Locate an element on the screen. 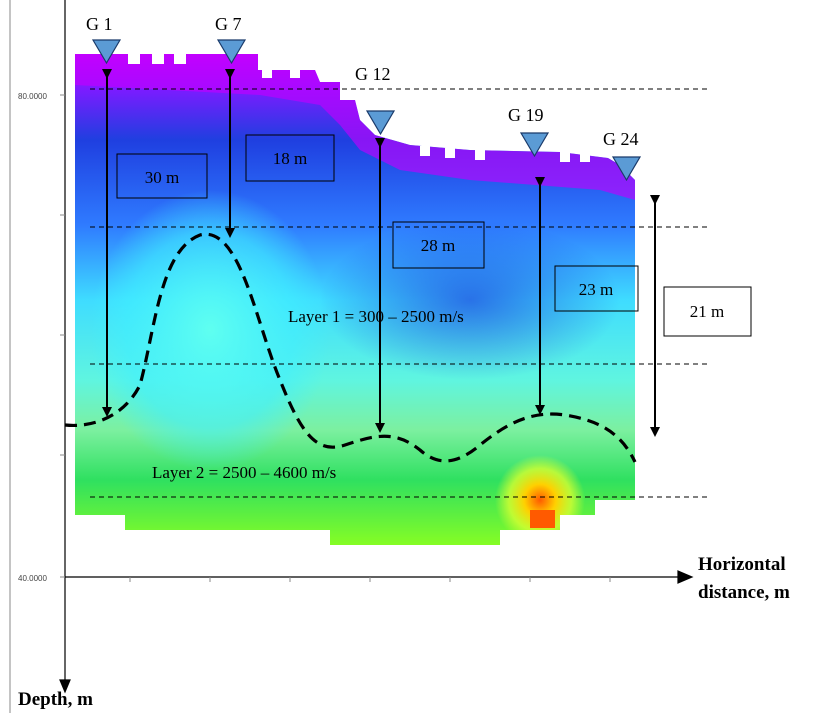 Image resolution: width=837 pixels, height=713 pixels. layer-2-label: Layer 2 = 2500 – 4600 m/s is located at coordinates (244, 472).